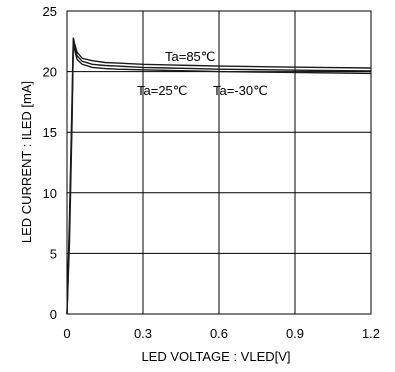 The height and width of the screenshot is (372, 395). What do you see at coordinates (50, 132) in the screenshot?
I see `y-tick-label: 15` at bounding box center [50, 132].